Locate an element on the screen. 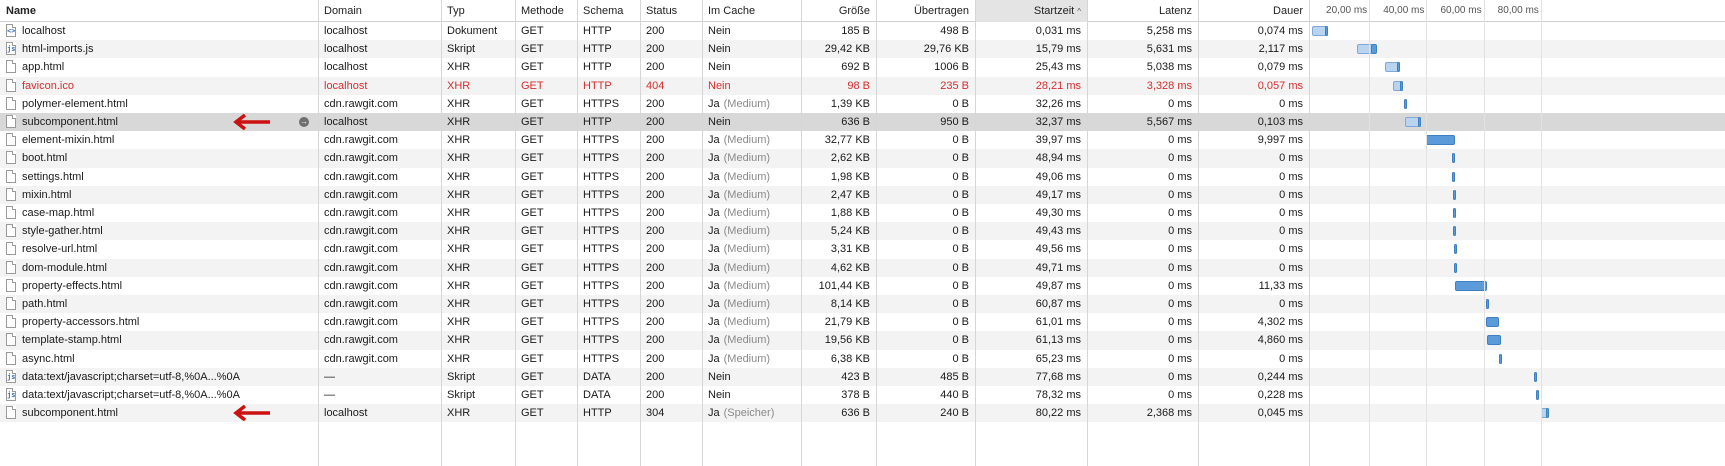  column-header-cached: Im Cache is located at coordinates (732, 11).